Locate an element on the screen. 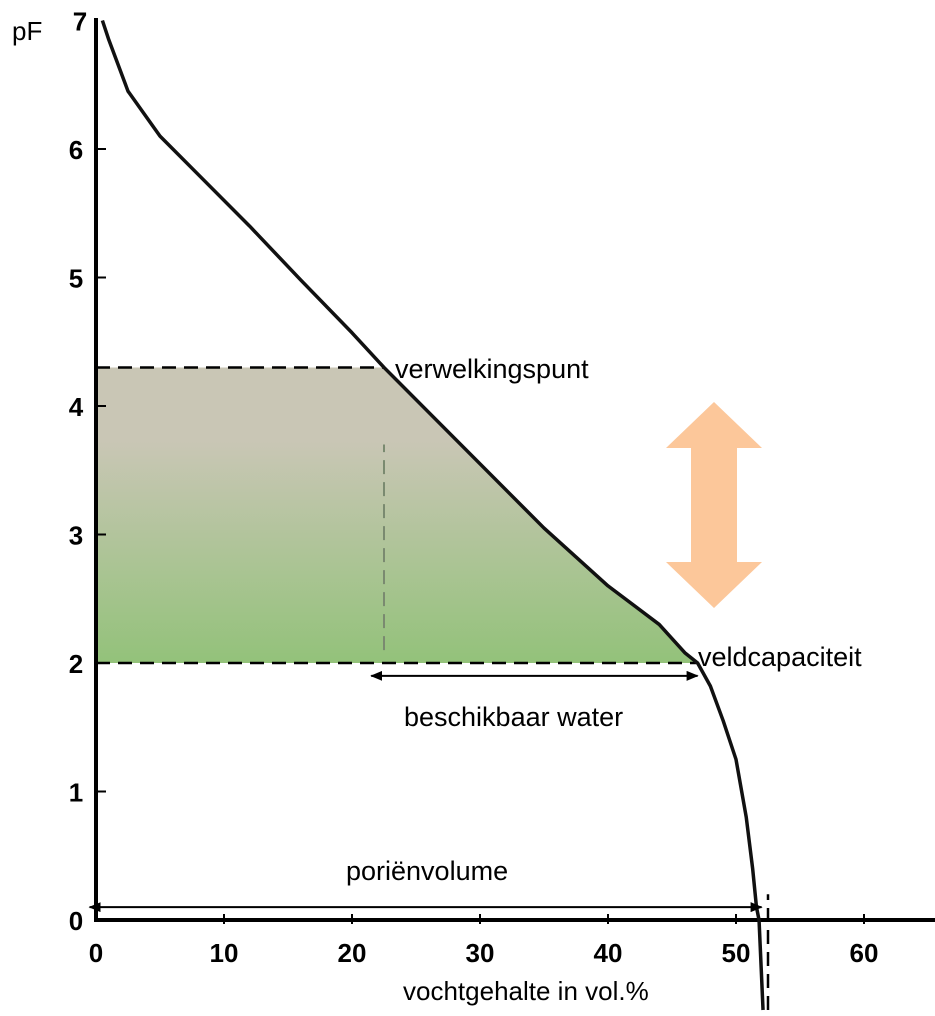 This screenshot has height=1016, width=935. x-tick-label: 50 is located at coordinates (736, 953).